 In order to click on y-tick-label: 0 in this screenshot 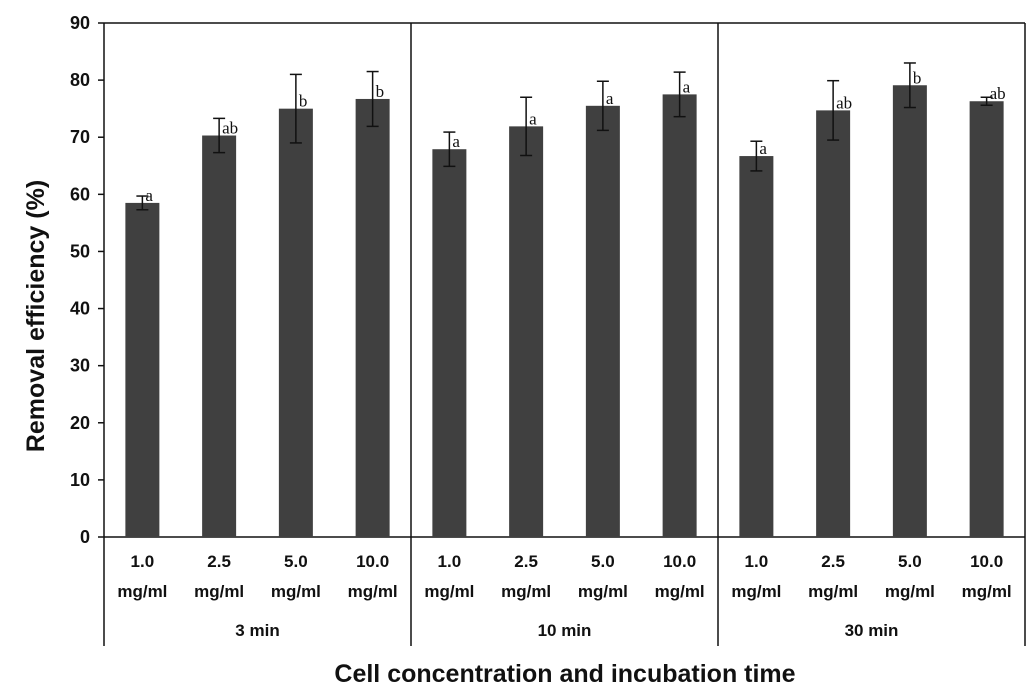, I will do `click(85, 537)`.